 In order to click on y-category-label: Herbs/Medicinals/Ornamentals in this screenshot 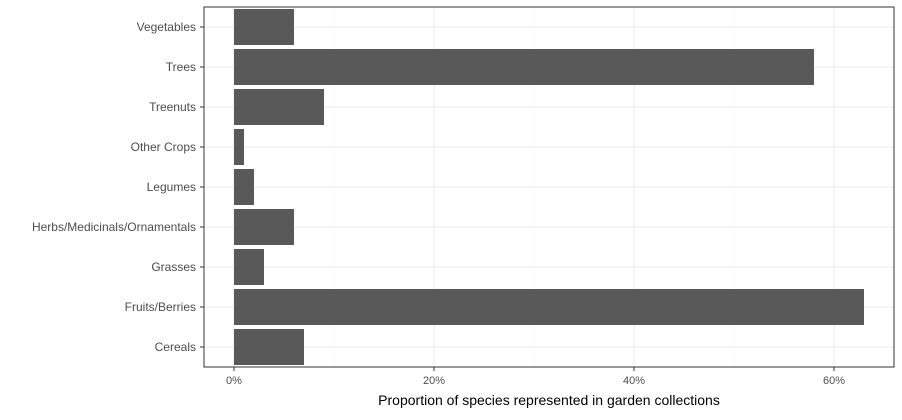, I will do `click(114, 227)`.